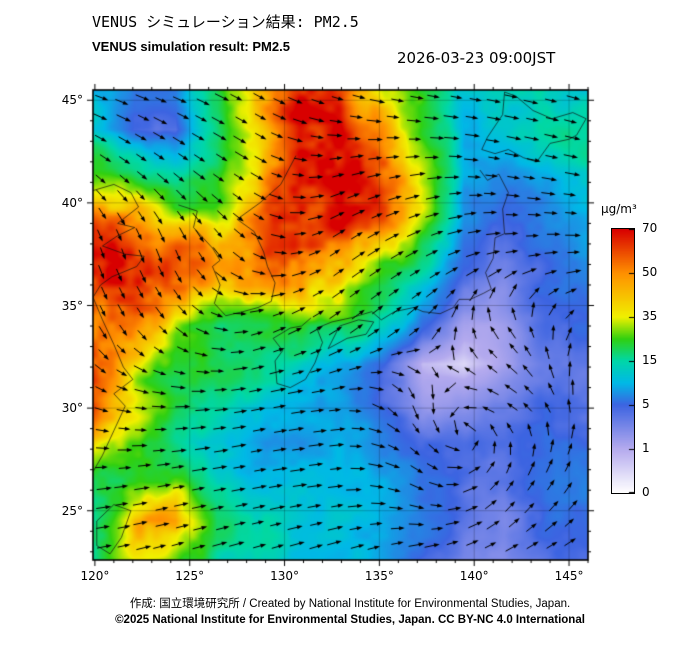 This screenshot has width=700, height=649. I want to click on simulation-timestamp: 2026-03-23 09:00JST, so click(476, 58).